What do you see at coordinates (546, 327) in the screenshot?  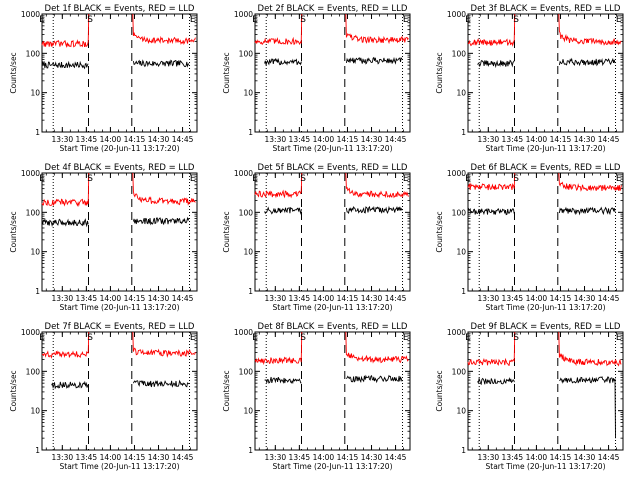 I see `panel-title: Det 9f BLACK = Events, RED = LLD` at bounding box center [546, 327].